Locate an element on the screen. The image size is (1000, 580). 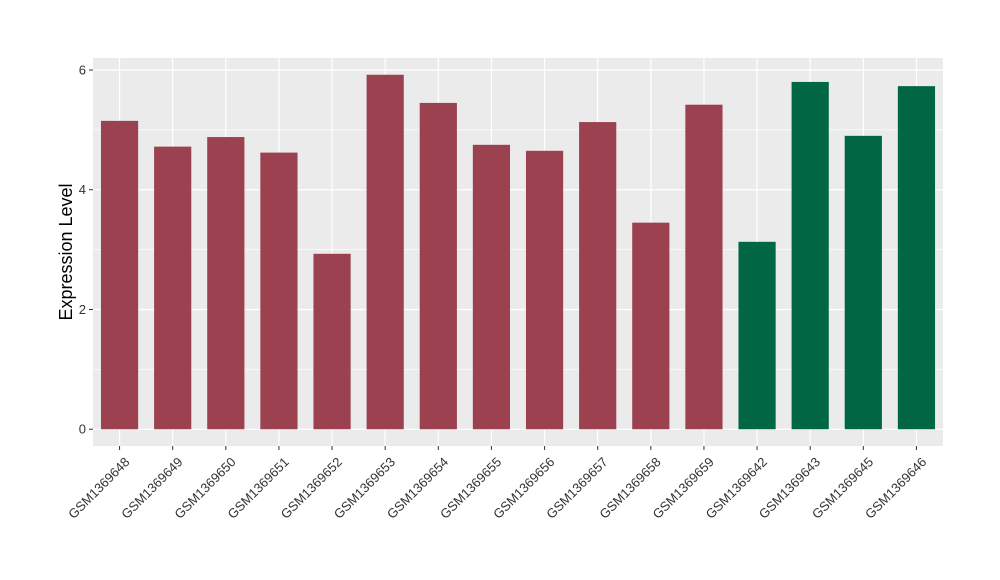
bar-GSM1369658 is located at coordinates (651, 326).